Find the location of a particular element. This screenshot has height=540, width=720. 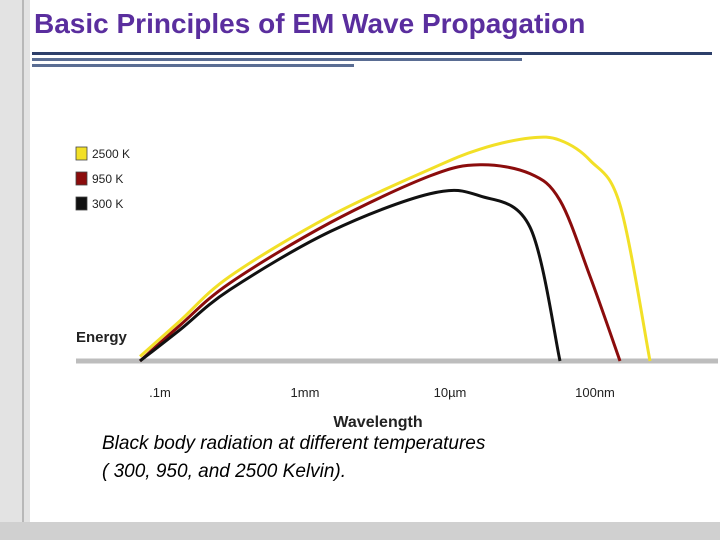

legend-label: 950 K is located at coordinates (107, 179).